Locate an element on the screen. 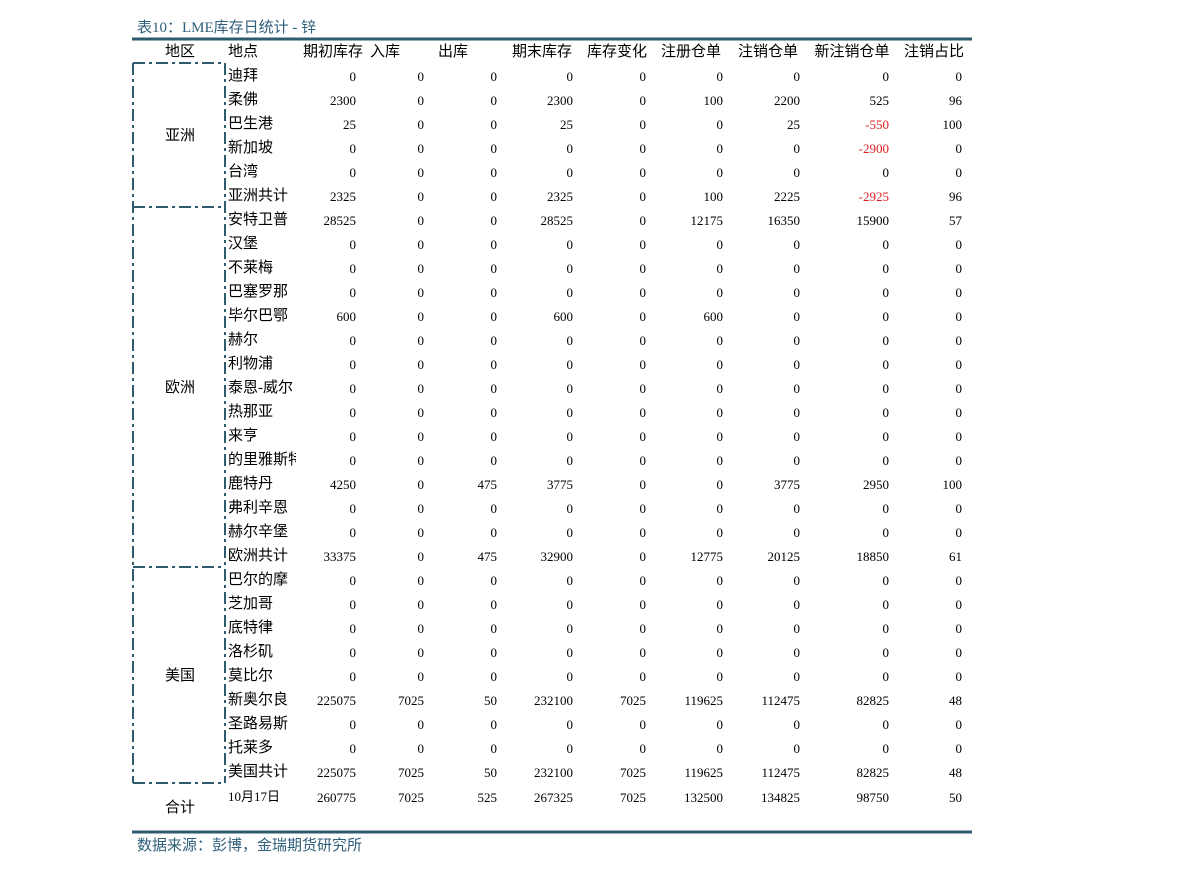 This screenshot has width=1191, height=874. cell-value: 525 is located at coordinates (879, 100).